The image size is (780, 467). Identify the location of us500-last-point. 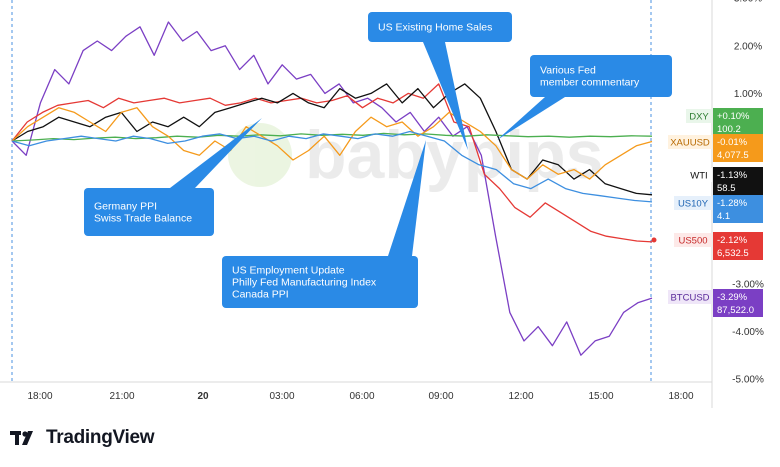
(654, 240).